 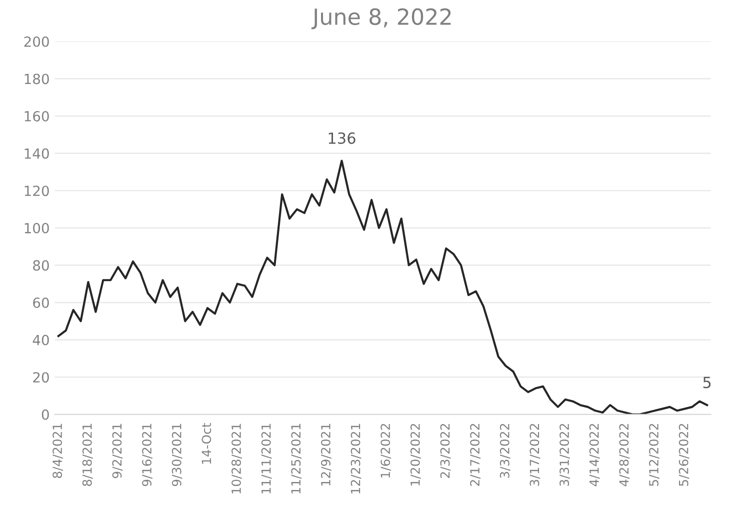 I want to click on x-tick-label: 3/3/2022, so click(x=505, y=451).